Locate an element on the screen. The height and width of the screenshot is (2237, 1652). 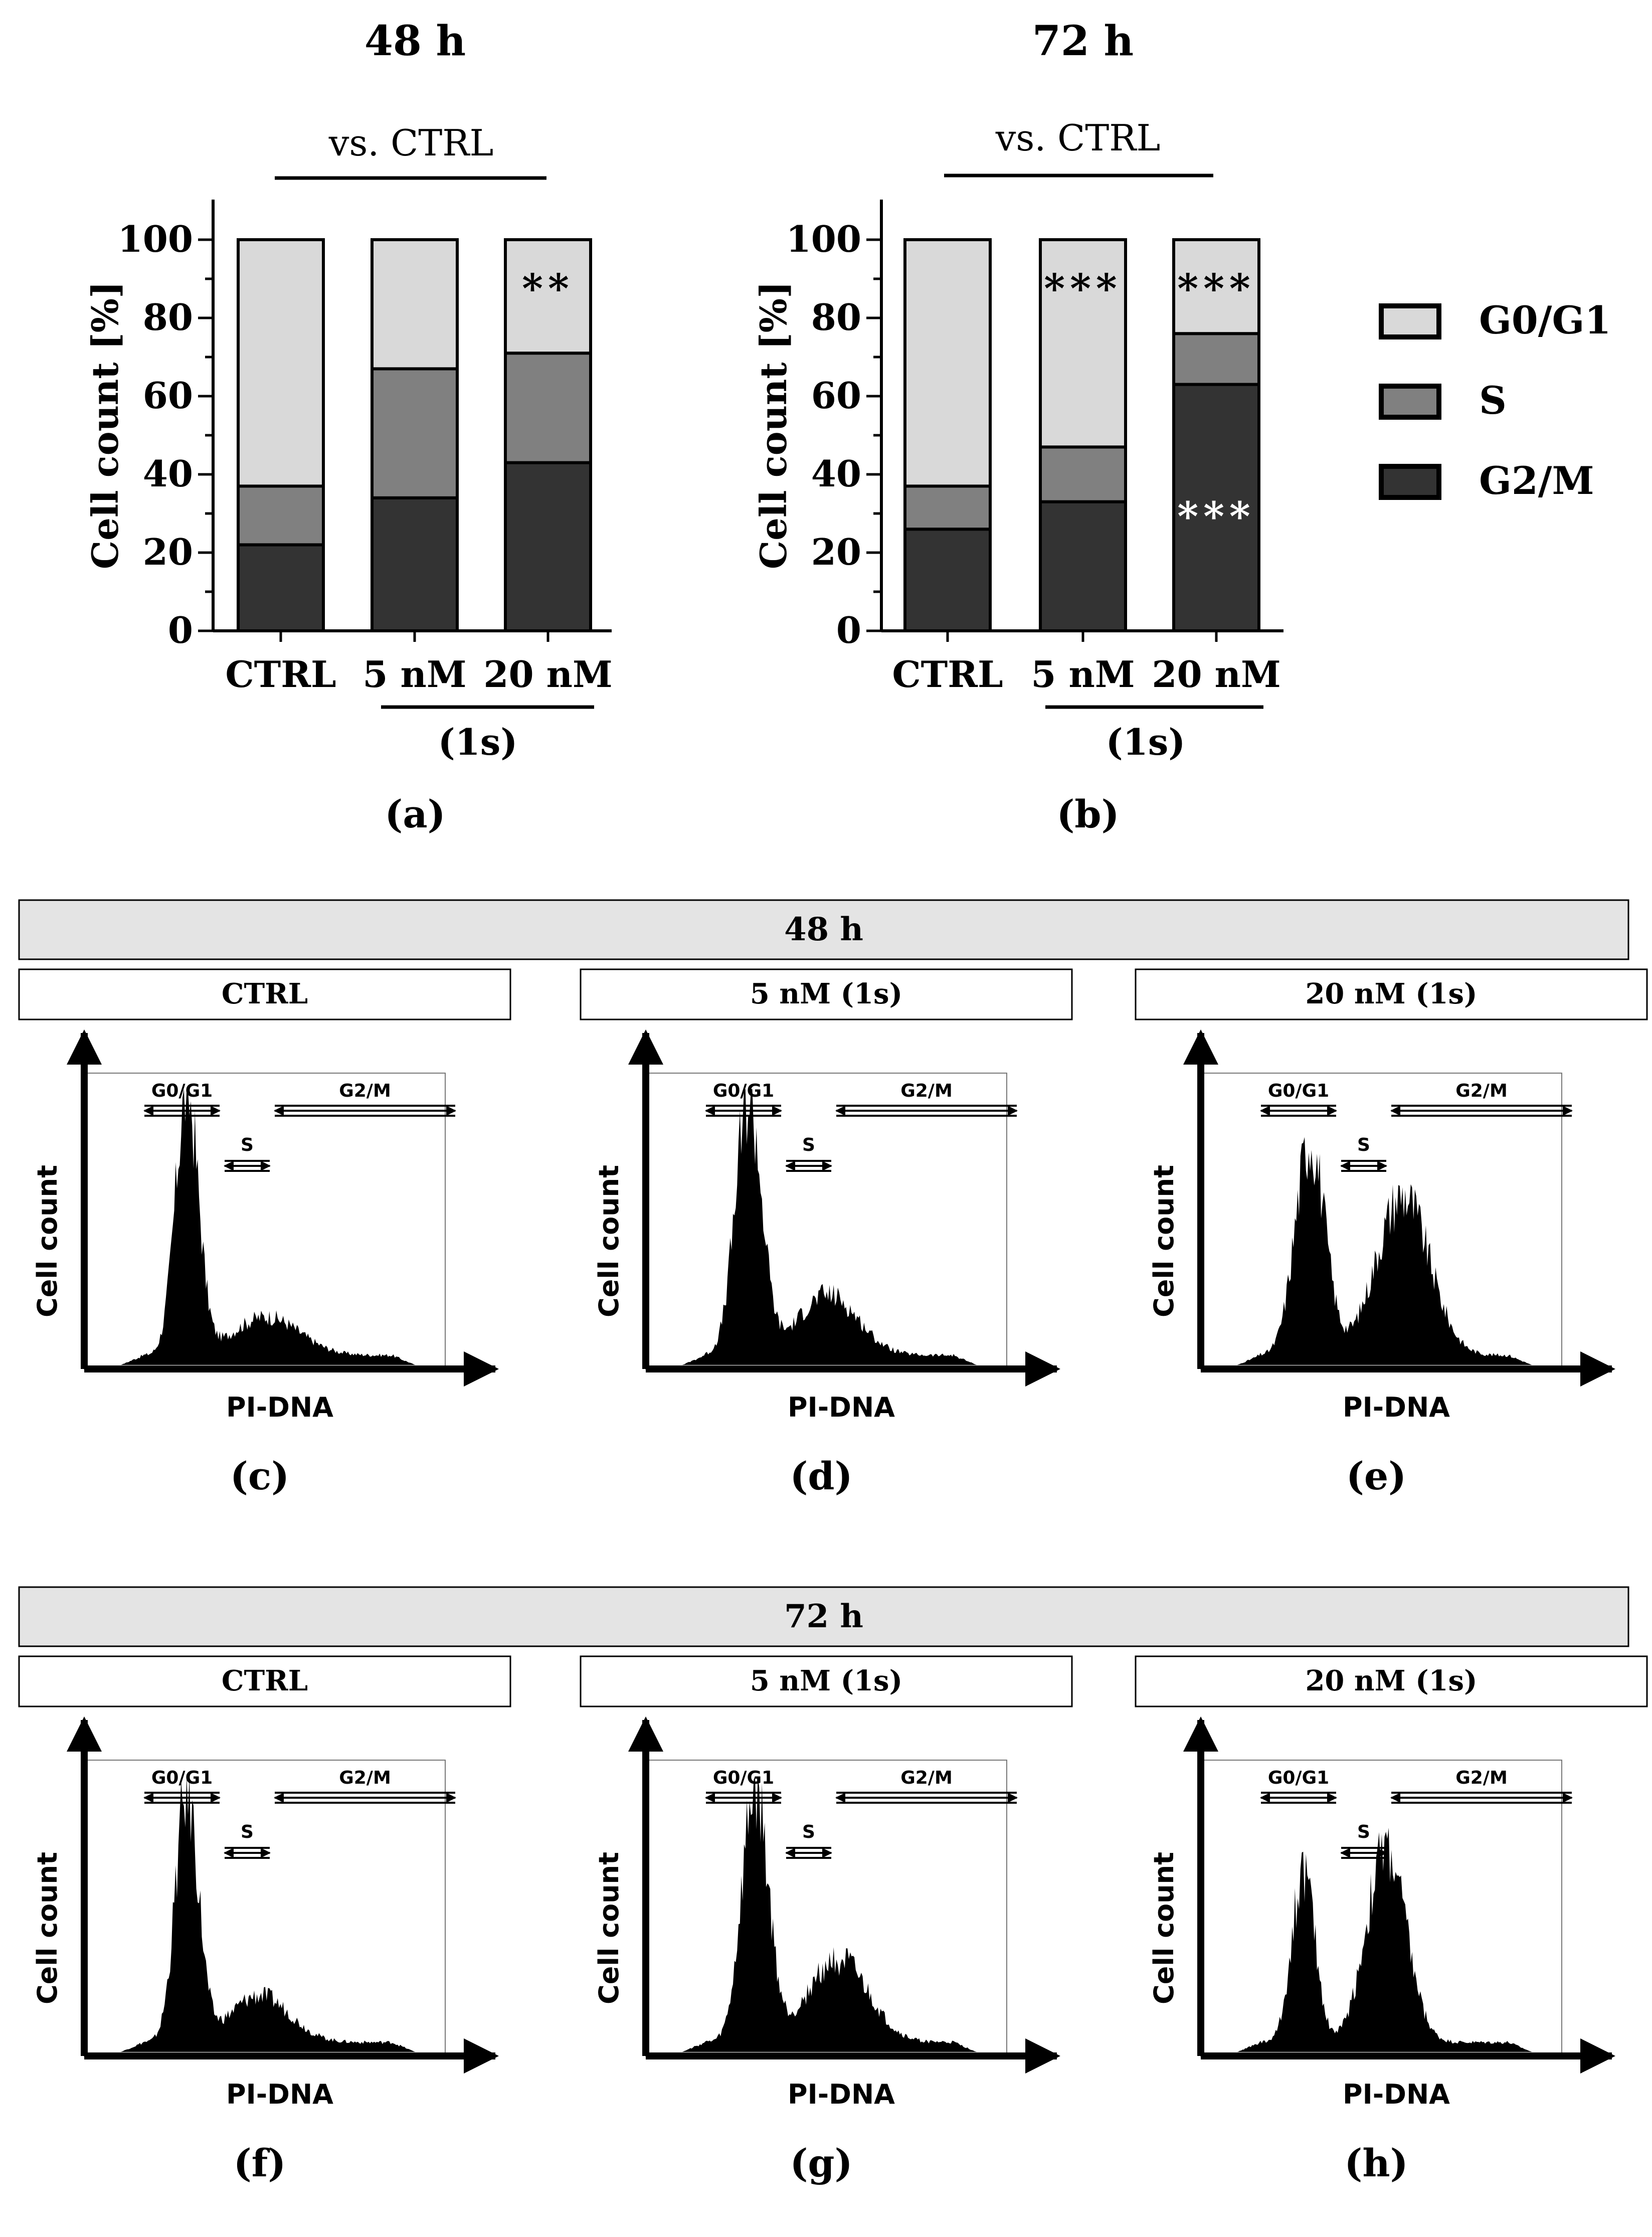
histogram-panel-e: 20 nM (1s) G0/G1 G2/M S Cell count PI-DNA (e) is located at coordinates (1391, 1233).